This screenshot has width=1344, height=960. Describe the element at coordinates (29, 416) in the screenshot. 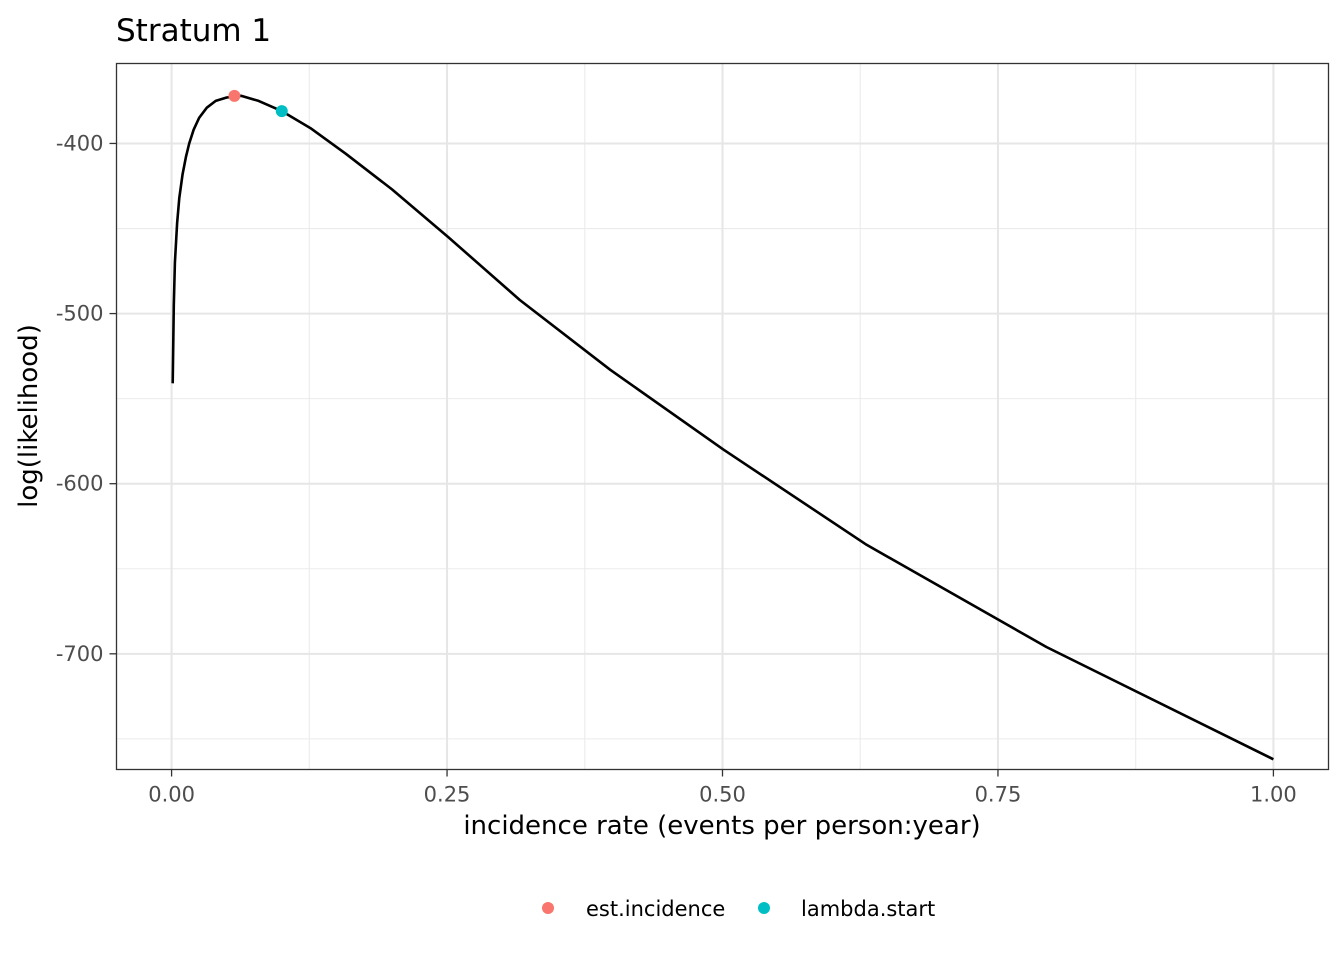

I see `y-axis-title: log(likelihood)` at that location.